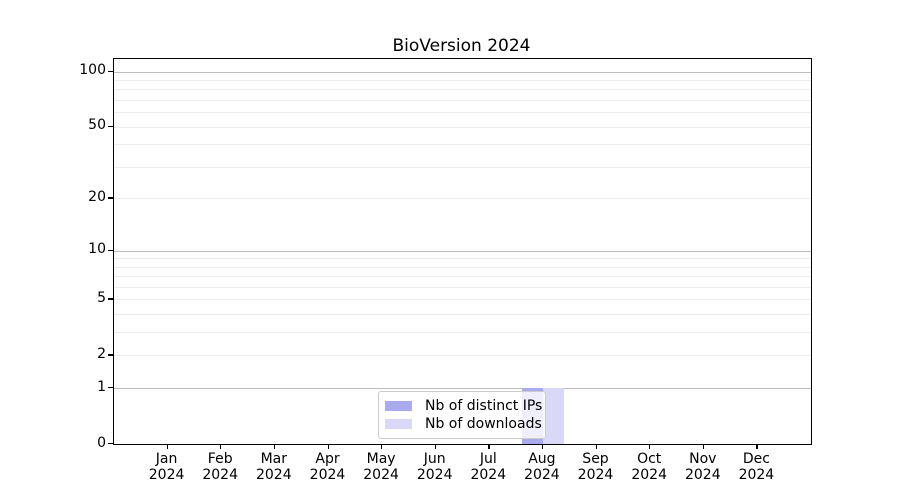 This screenshot has height=500, width=900. I want to click on y-tick-label: 2, so click(101, 353).